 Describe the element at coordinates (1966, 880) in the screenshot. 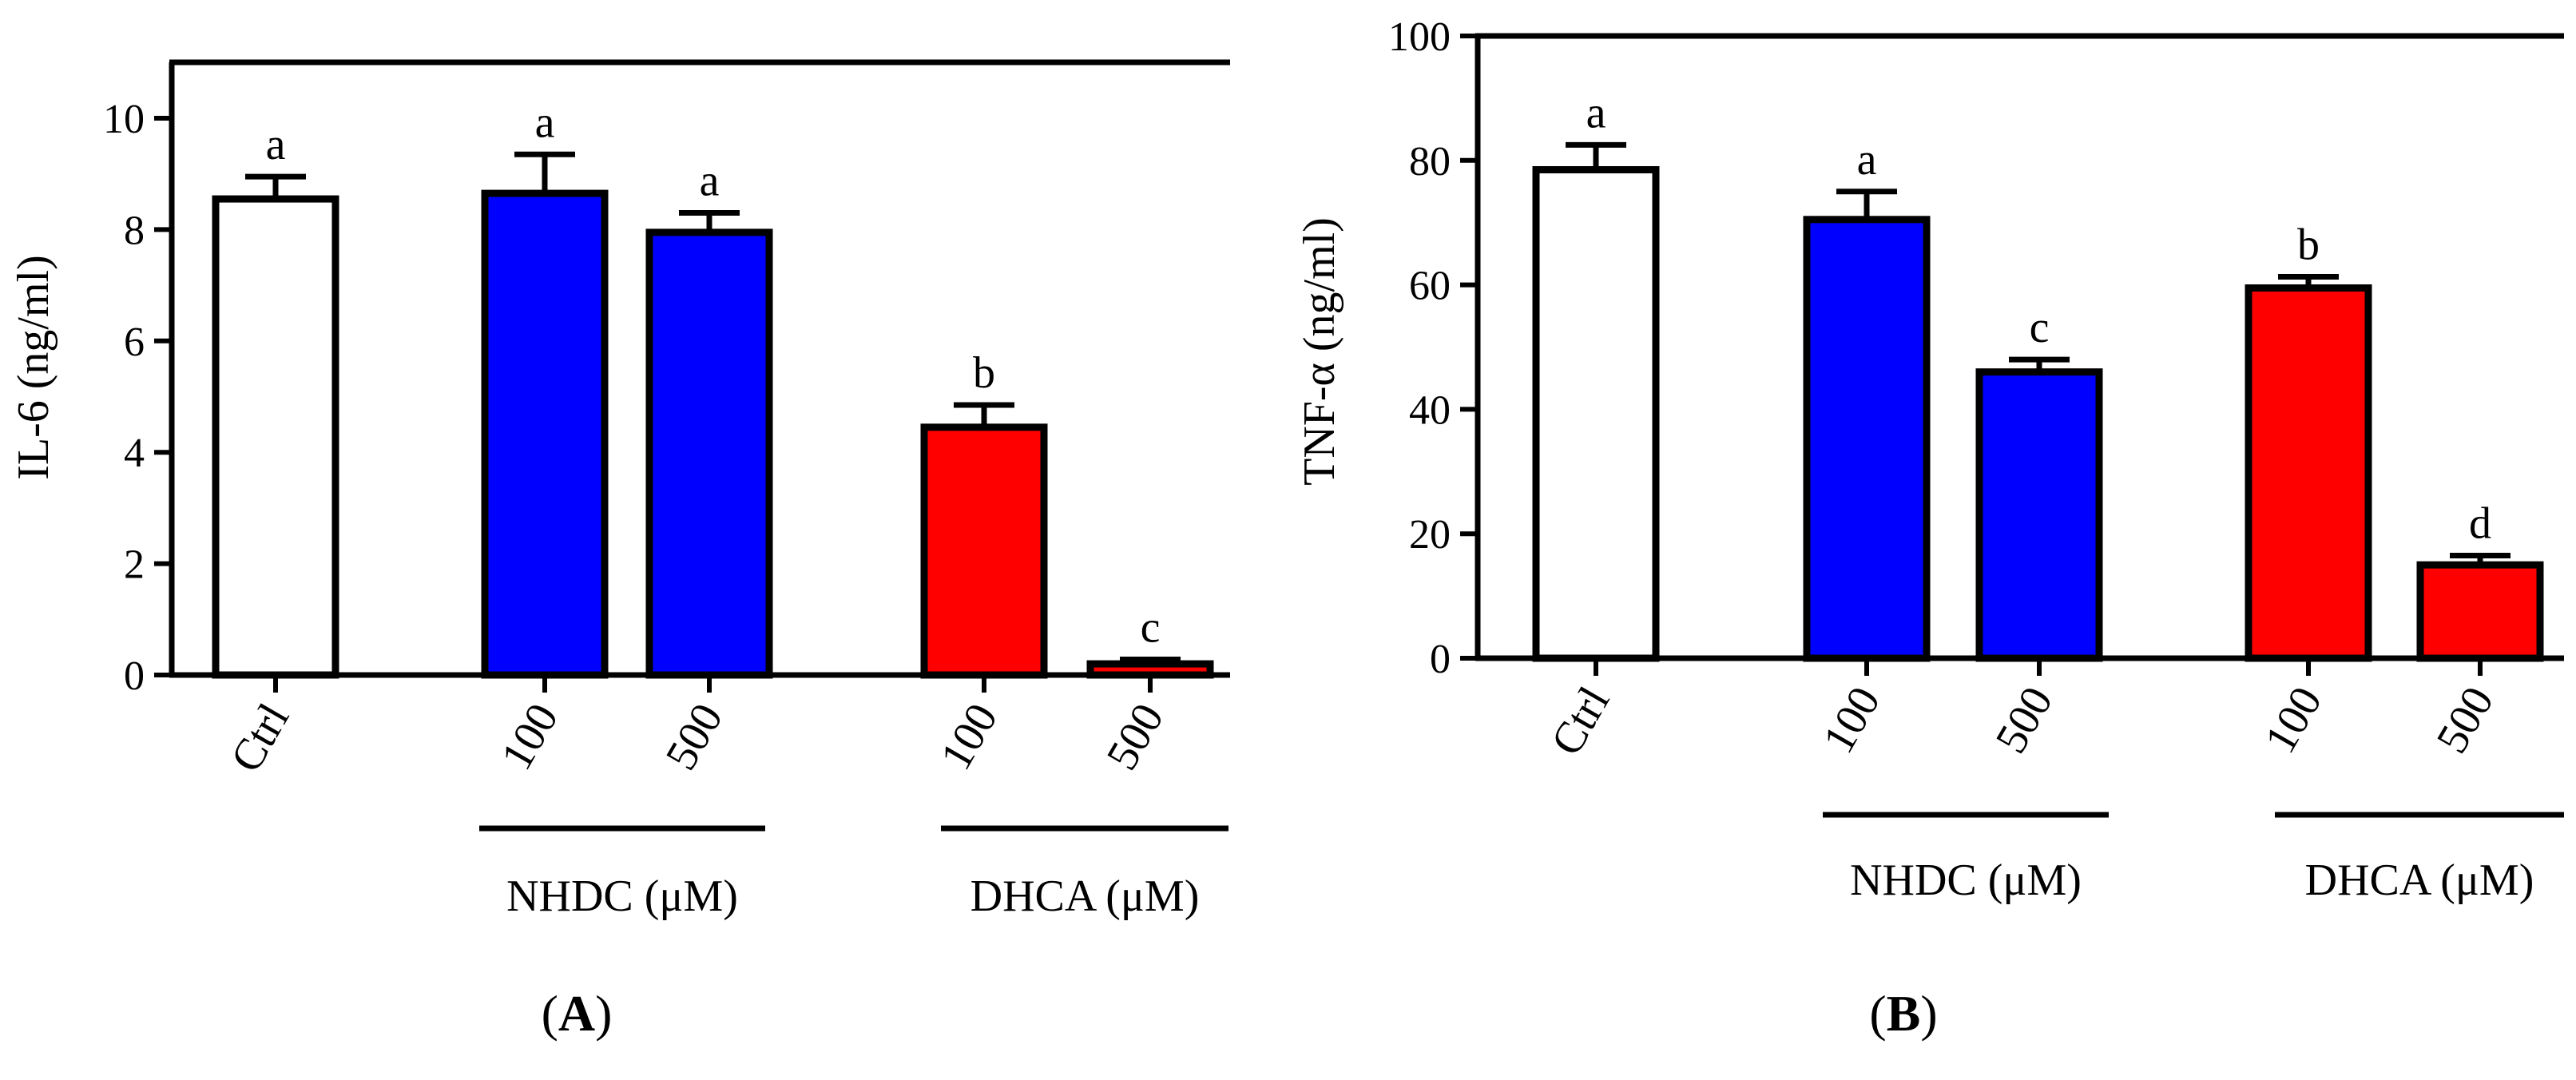

I see `panel-b-group-label: NHDC (μM)` at that location.